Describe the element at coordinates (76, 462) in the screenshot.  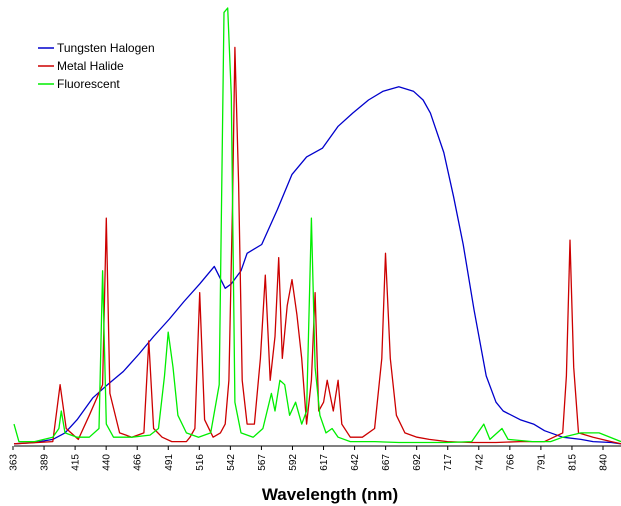
I see `x-tick-label: 415` at that location.